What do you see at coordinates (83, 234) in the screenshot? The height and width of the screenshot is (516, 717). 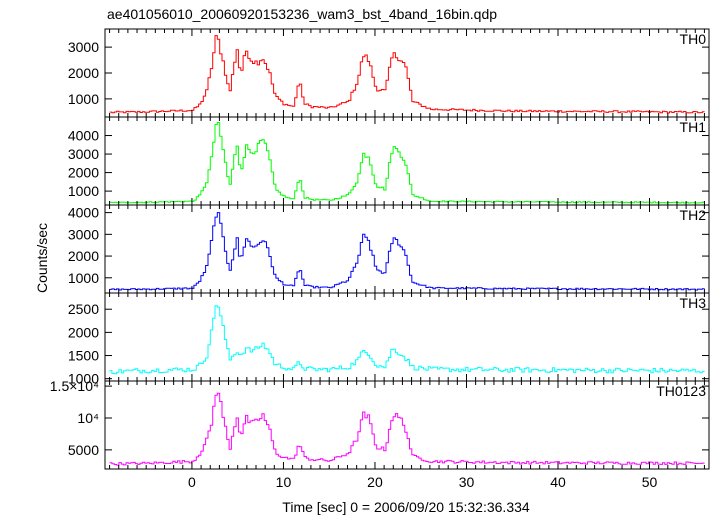 I see `y-tick-label-th2-2: 3000` at bounding box center [83, 234].